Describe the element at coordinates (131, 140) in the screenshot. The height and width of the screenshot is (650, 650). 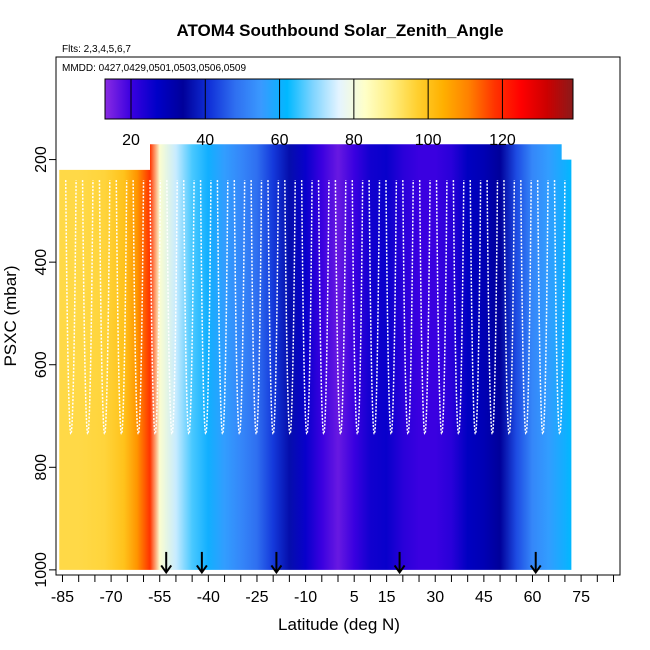
I see `colorbar-tick-label: 20` at that location.